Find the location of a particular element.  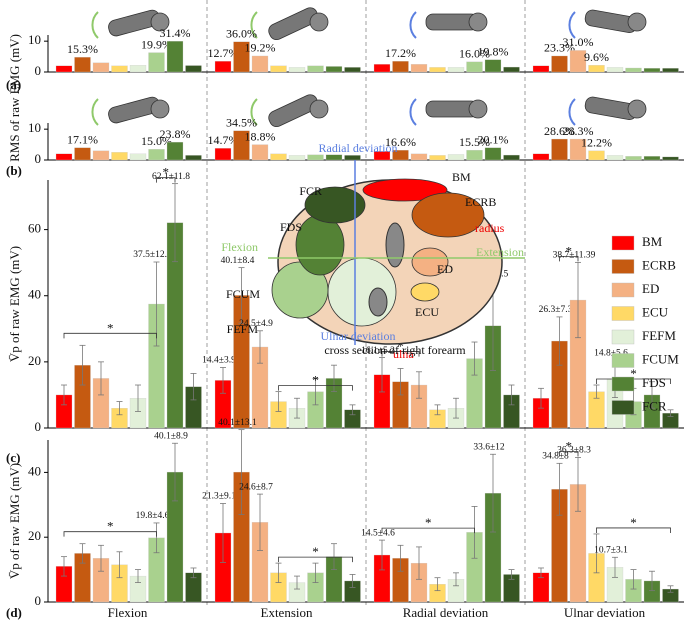

diagram-label: radius is located at coordinates (490, 228).